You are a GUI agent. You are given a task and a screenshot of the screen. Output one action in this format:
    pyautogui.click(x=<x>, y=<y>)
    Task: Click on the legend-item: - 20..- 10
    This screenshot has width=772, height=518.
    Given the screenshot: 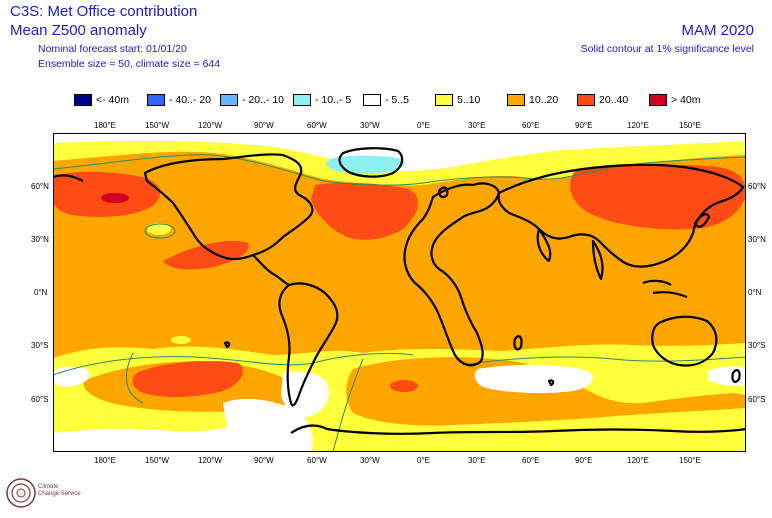 What is the action you would take?
    pyautogui.click(x=252, y=100)
    